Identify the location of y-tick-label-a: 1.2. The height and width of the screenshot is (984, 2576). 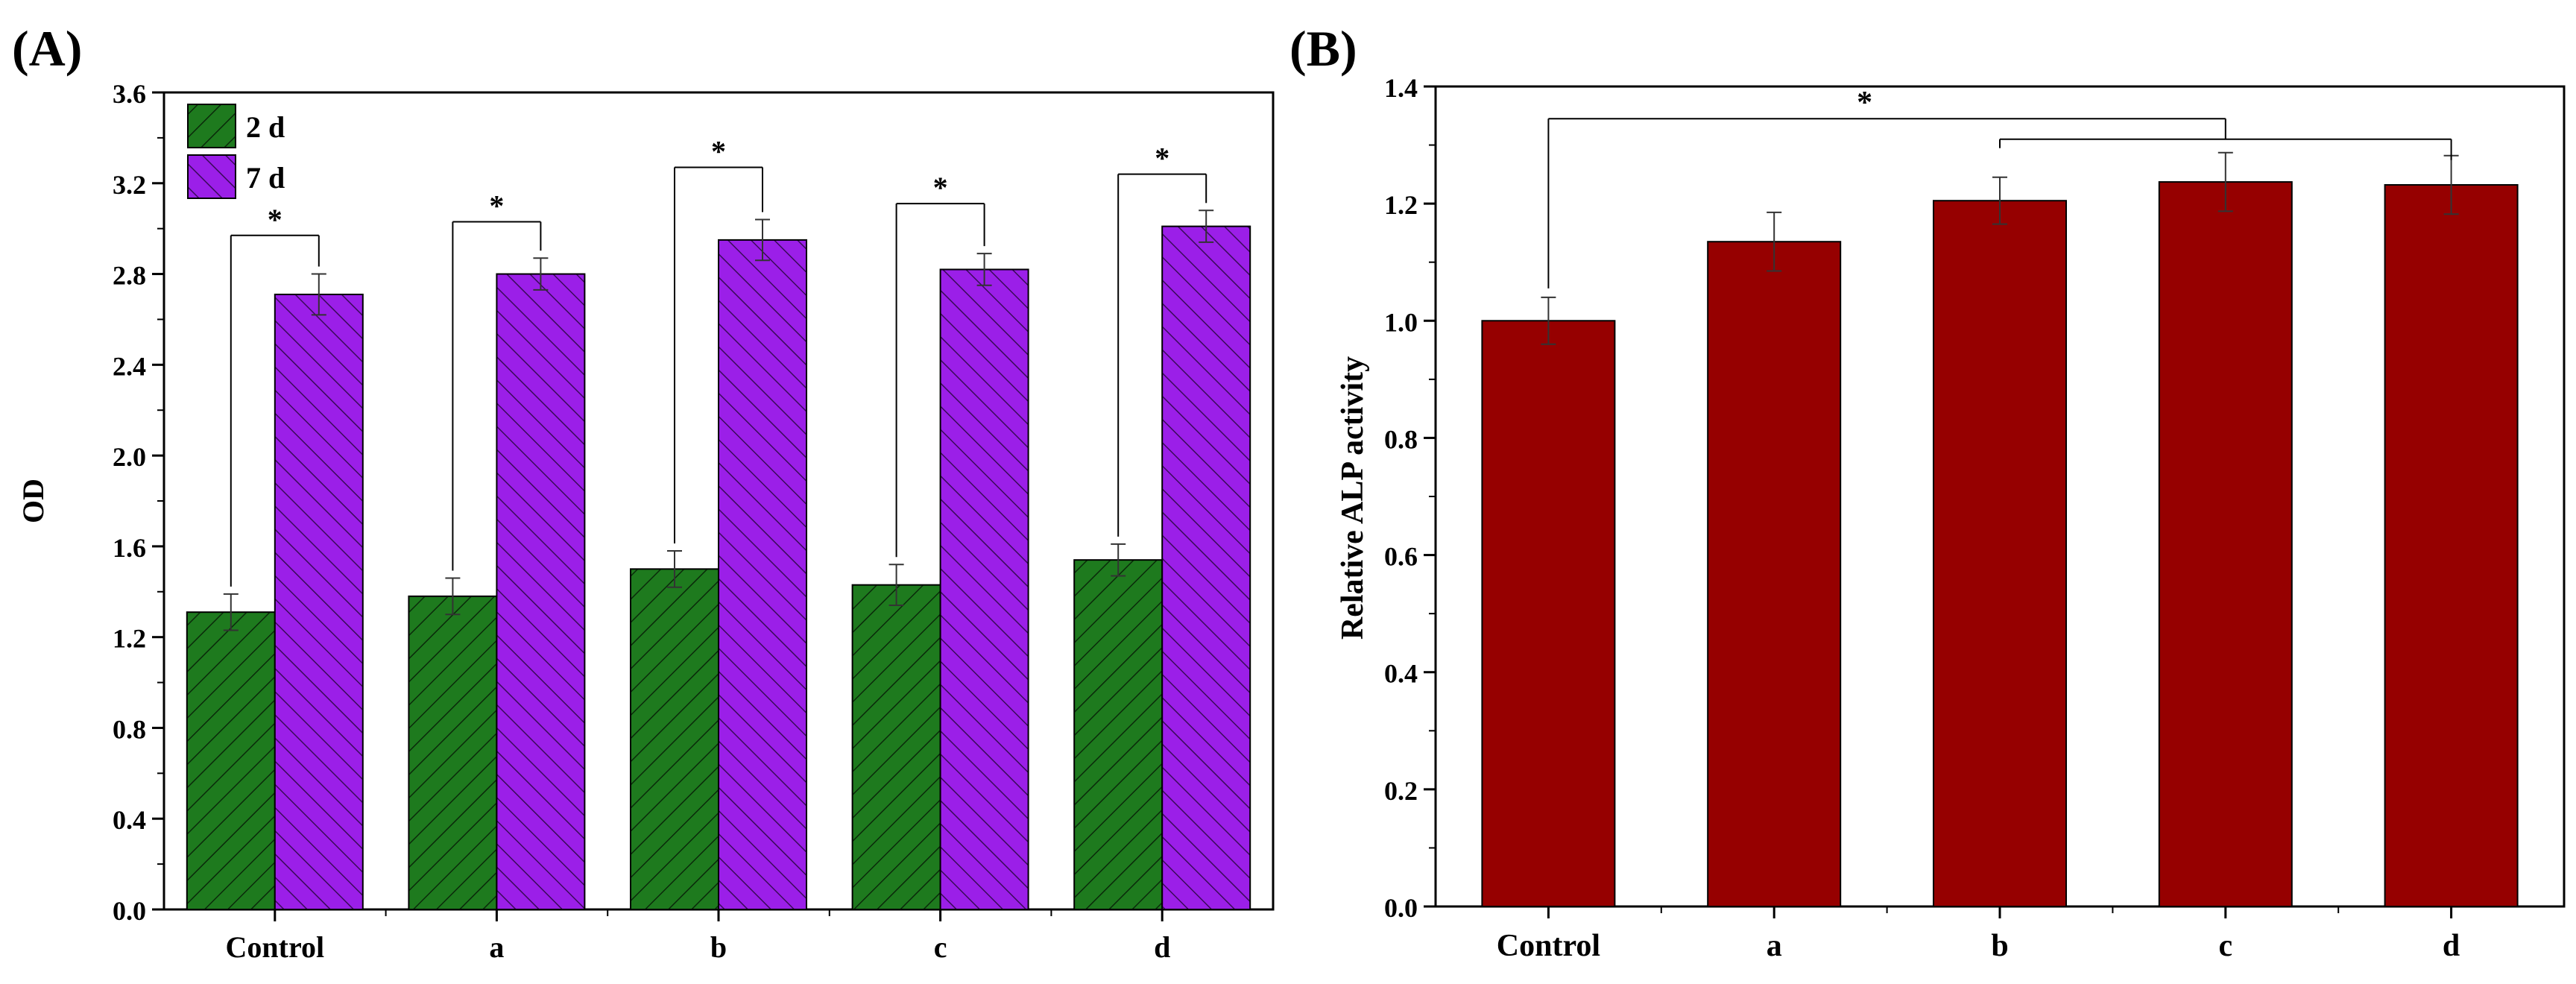
(129, 639).